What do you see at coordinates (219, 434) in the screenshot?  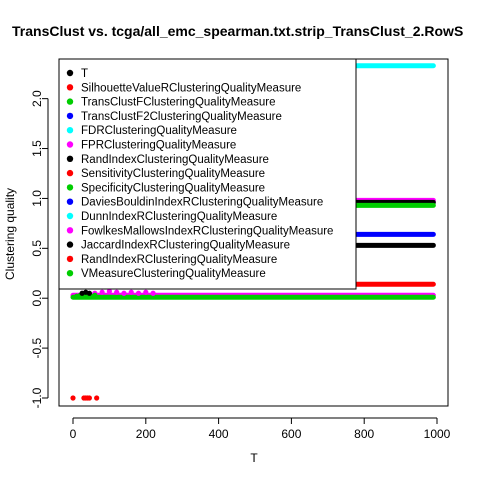 I see `x-tick-label: 400` at bounding box center [219, 434].